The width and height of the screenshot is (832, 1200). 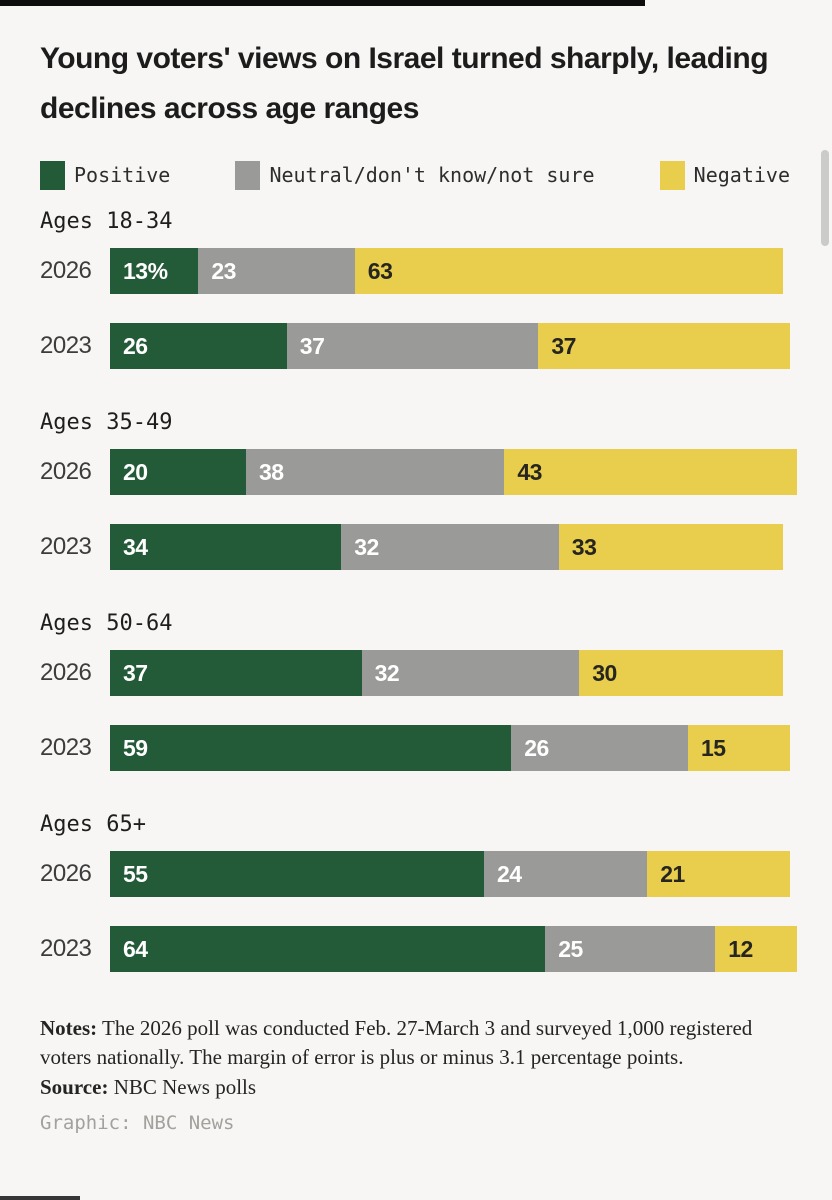 What do you see at coordinates (432, 175) in the screenshot?
I see `legend-label: Neutral/don't know/not sure` at bounding box center [432, 175].